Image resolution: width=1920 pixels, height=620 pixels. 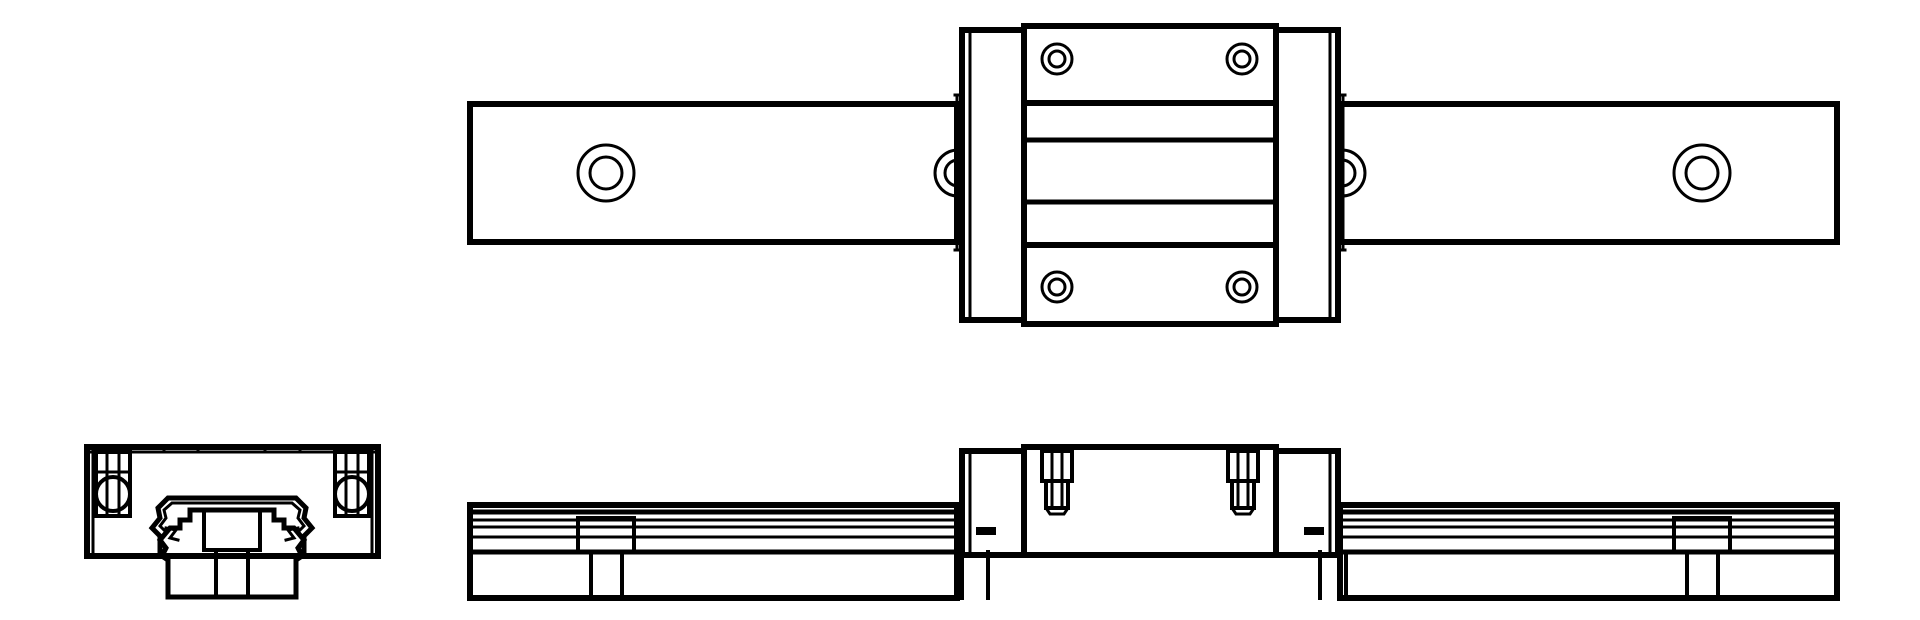 I want to click on hidden-hole-left, so click(x=946, y=173).